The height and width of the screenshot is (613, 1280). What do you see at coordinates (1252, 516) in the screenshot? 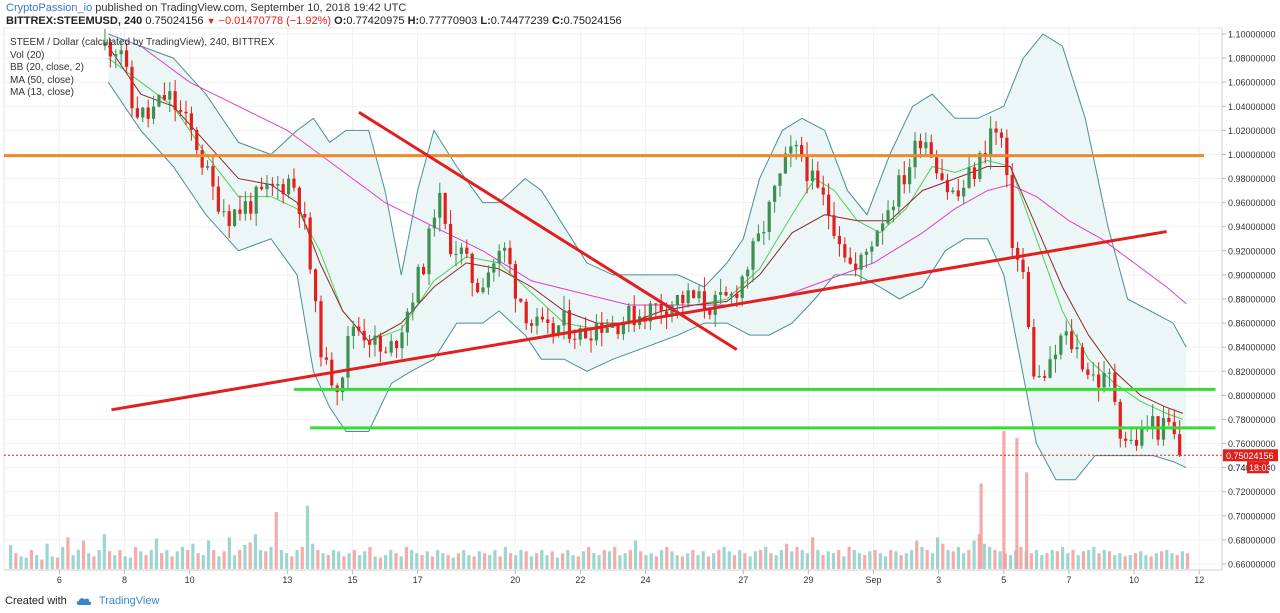
I see `y-tick-label: 0.70000000` at bounding box center [1252, 516].